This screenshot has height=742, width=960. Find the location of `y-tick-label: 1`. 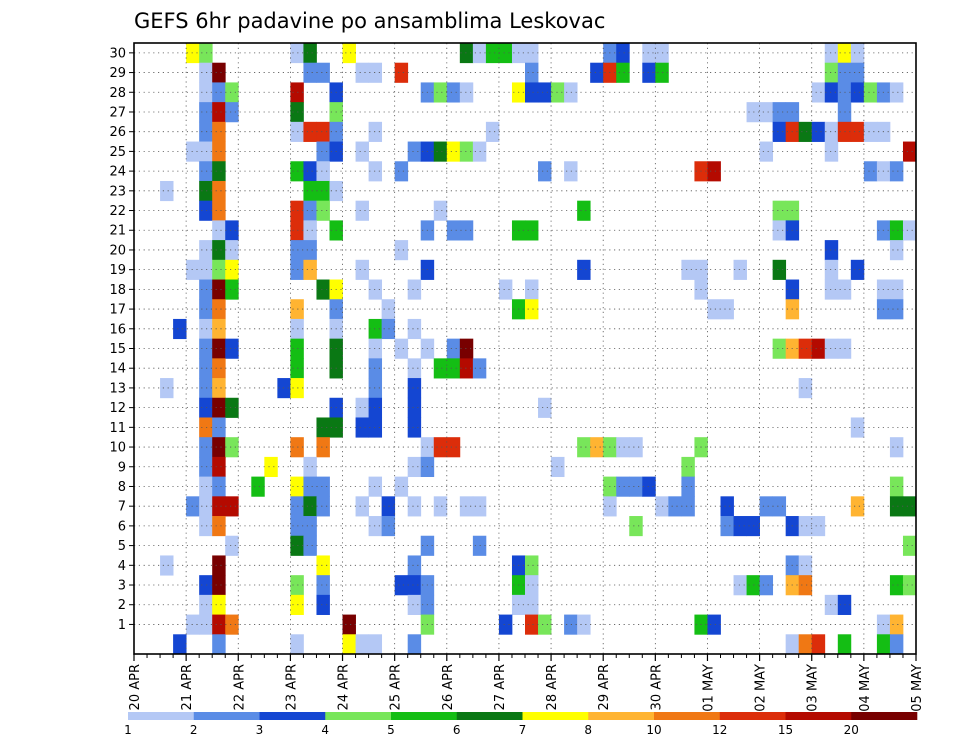

y-tick-label: 1 is located at coordinates (122, 625).